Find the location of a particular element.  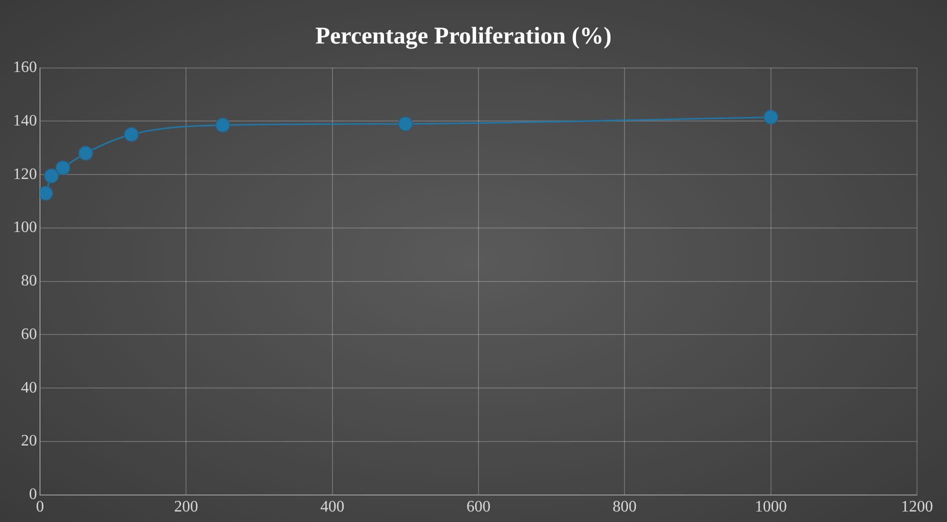

y-tick-label: 140 is located at coordinates (25, 121).